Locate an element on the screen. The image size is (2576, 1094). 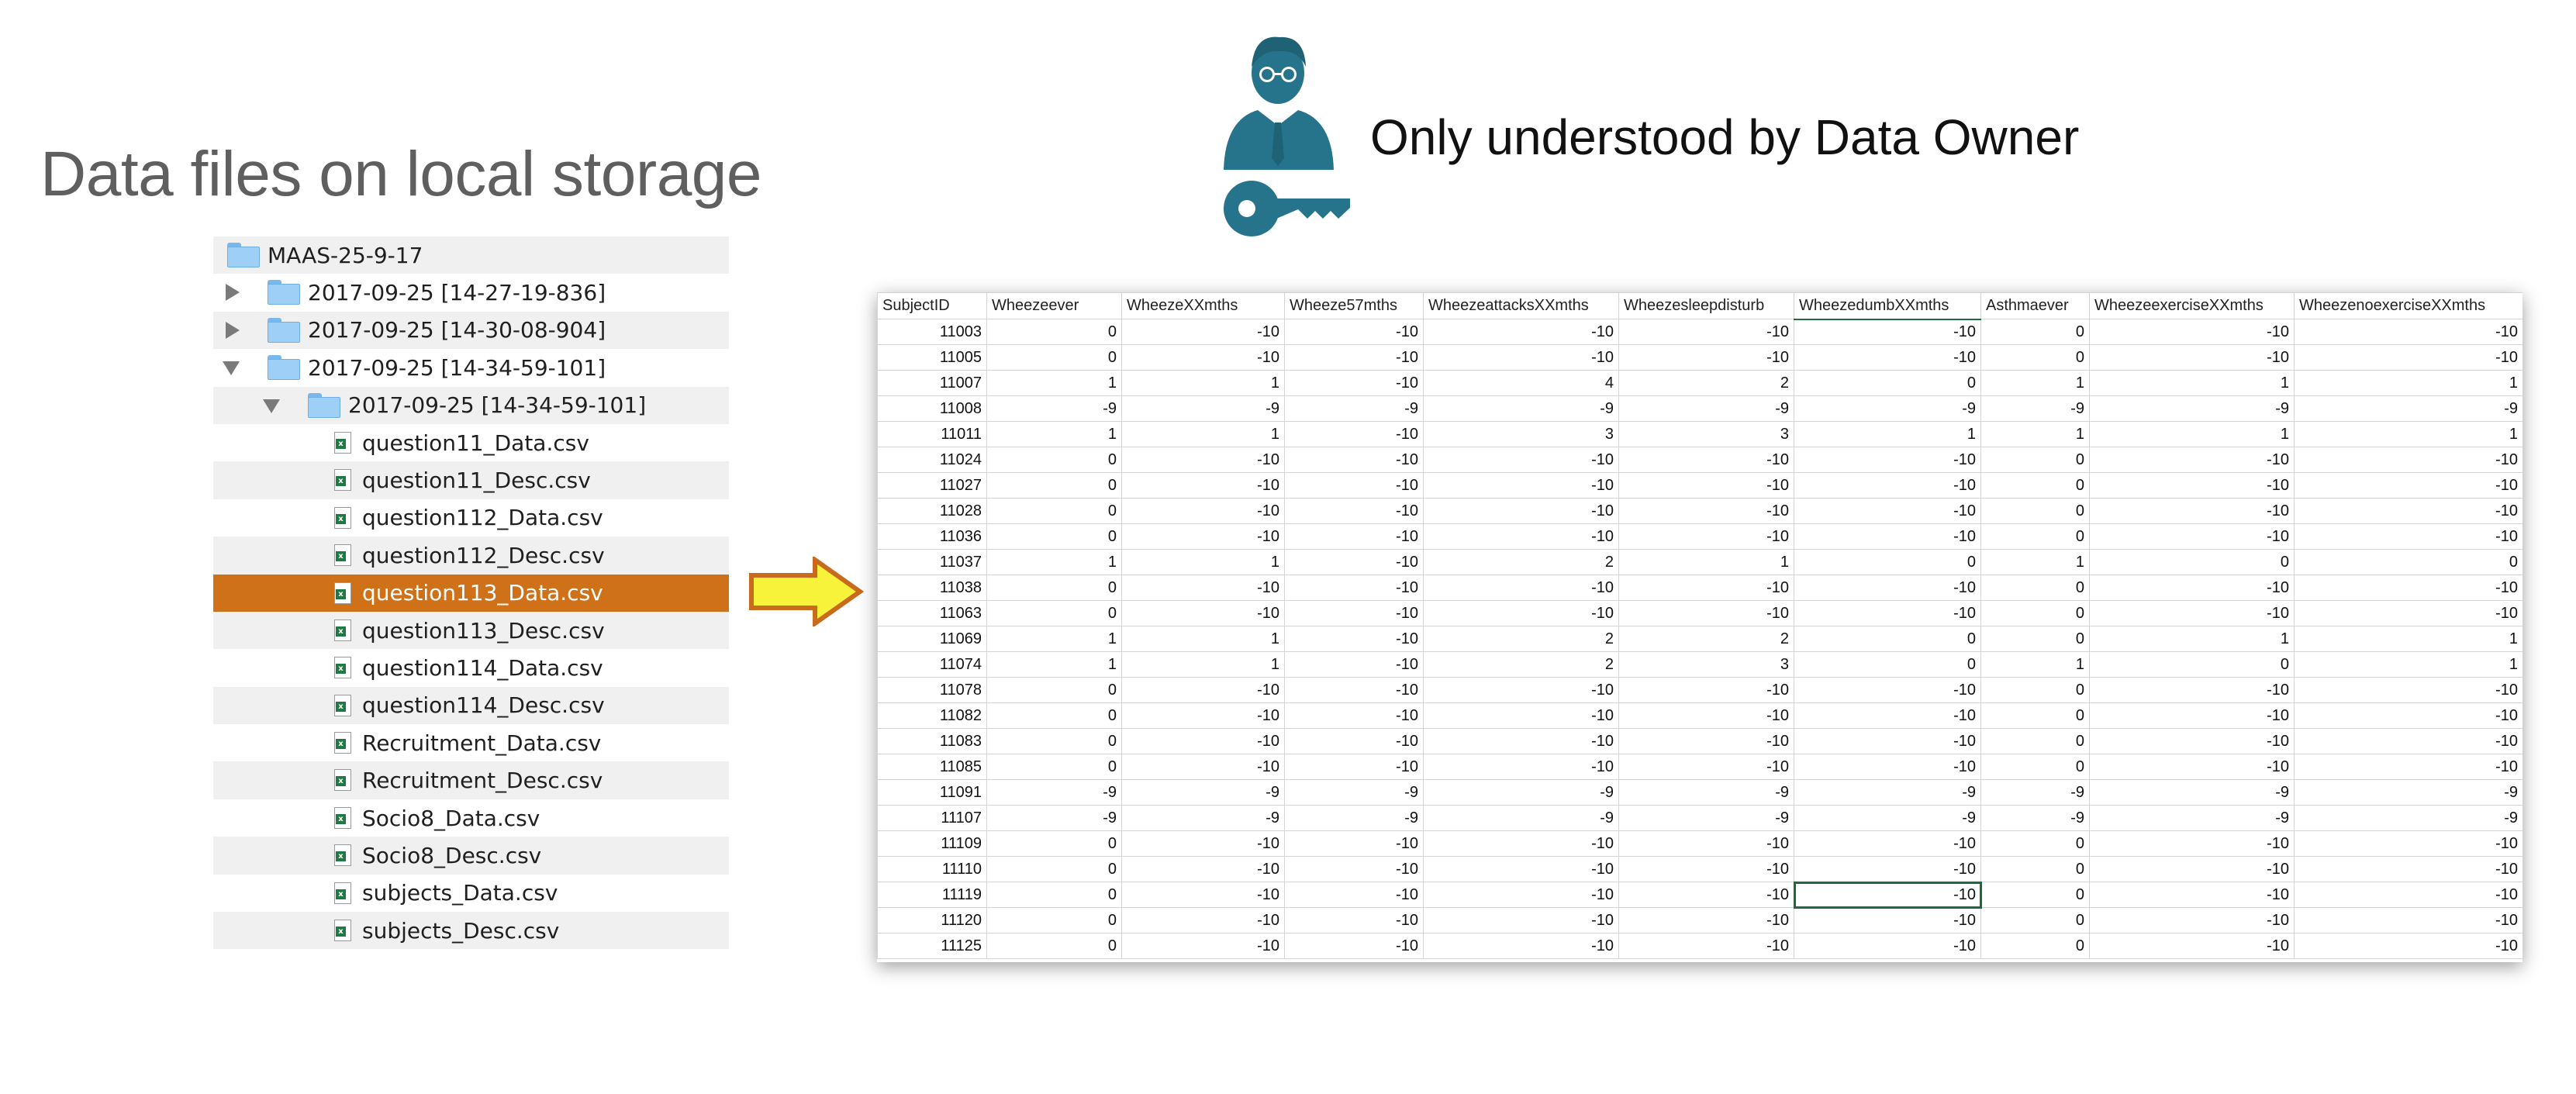
table-cell: 11063 is located at coordinates (932, 613).